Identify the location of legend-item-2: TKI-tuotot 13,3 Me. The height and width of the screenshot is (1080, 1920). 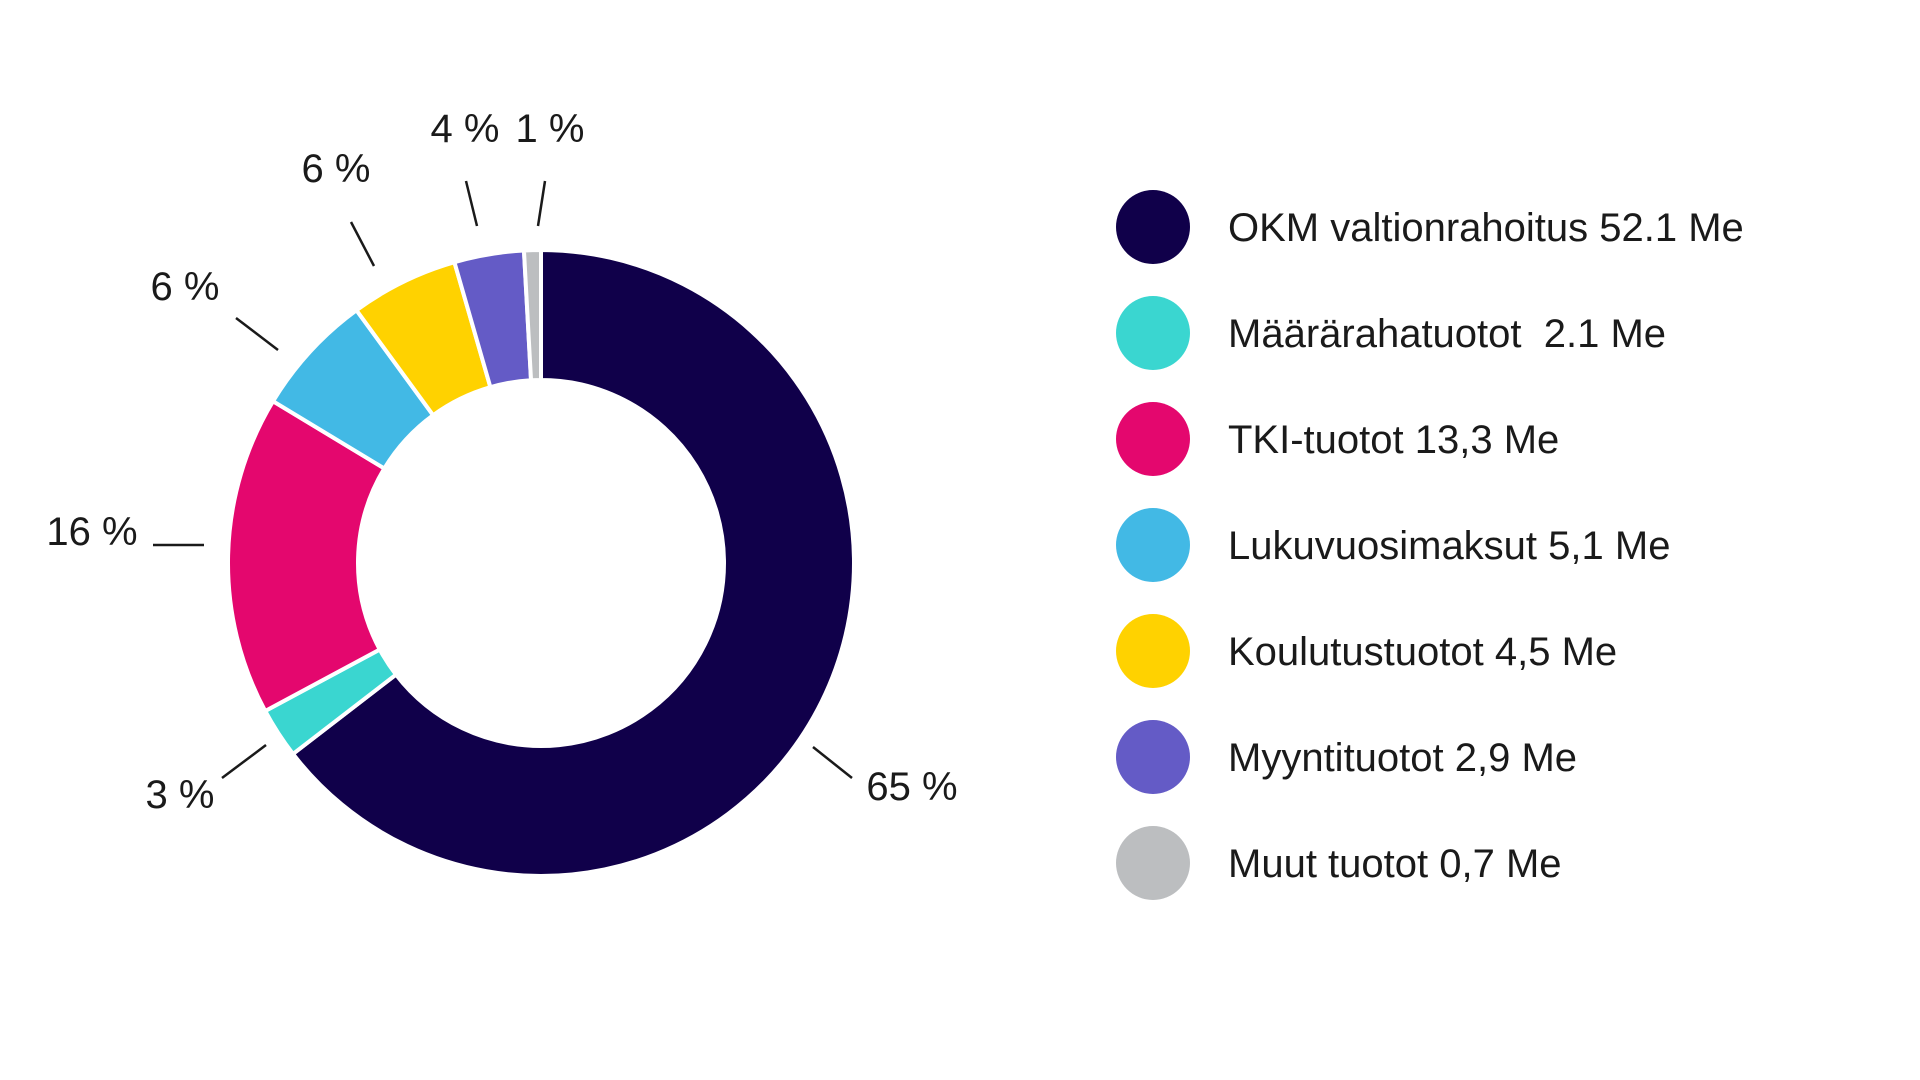
(1337, 439).